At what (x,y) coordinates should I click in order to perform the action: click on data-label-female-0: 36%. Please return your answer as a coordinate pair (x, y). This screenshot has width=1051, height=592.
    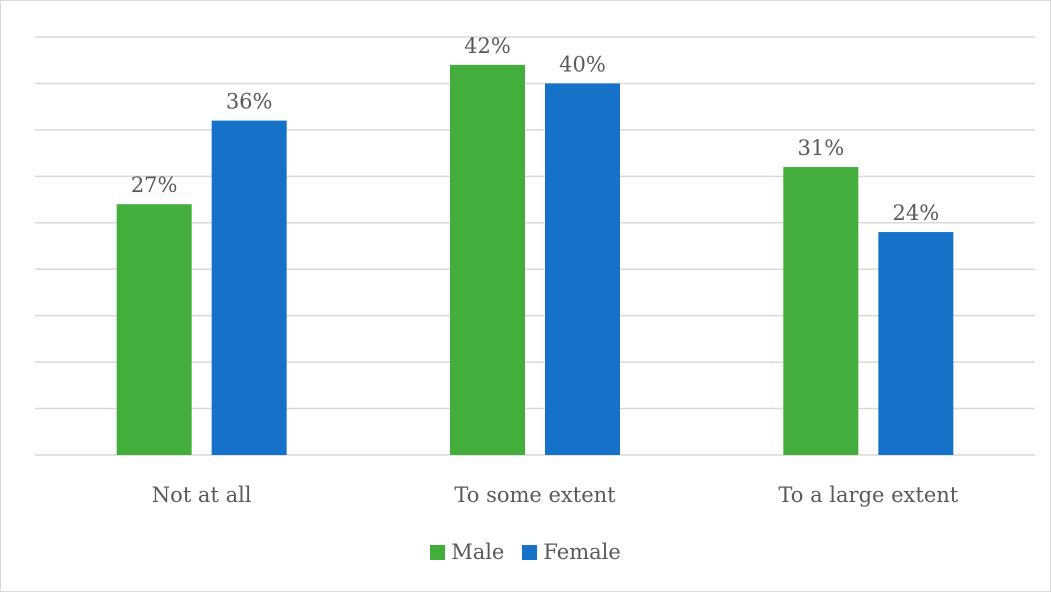
    Looking at the image, I should click on (249, 102).